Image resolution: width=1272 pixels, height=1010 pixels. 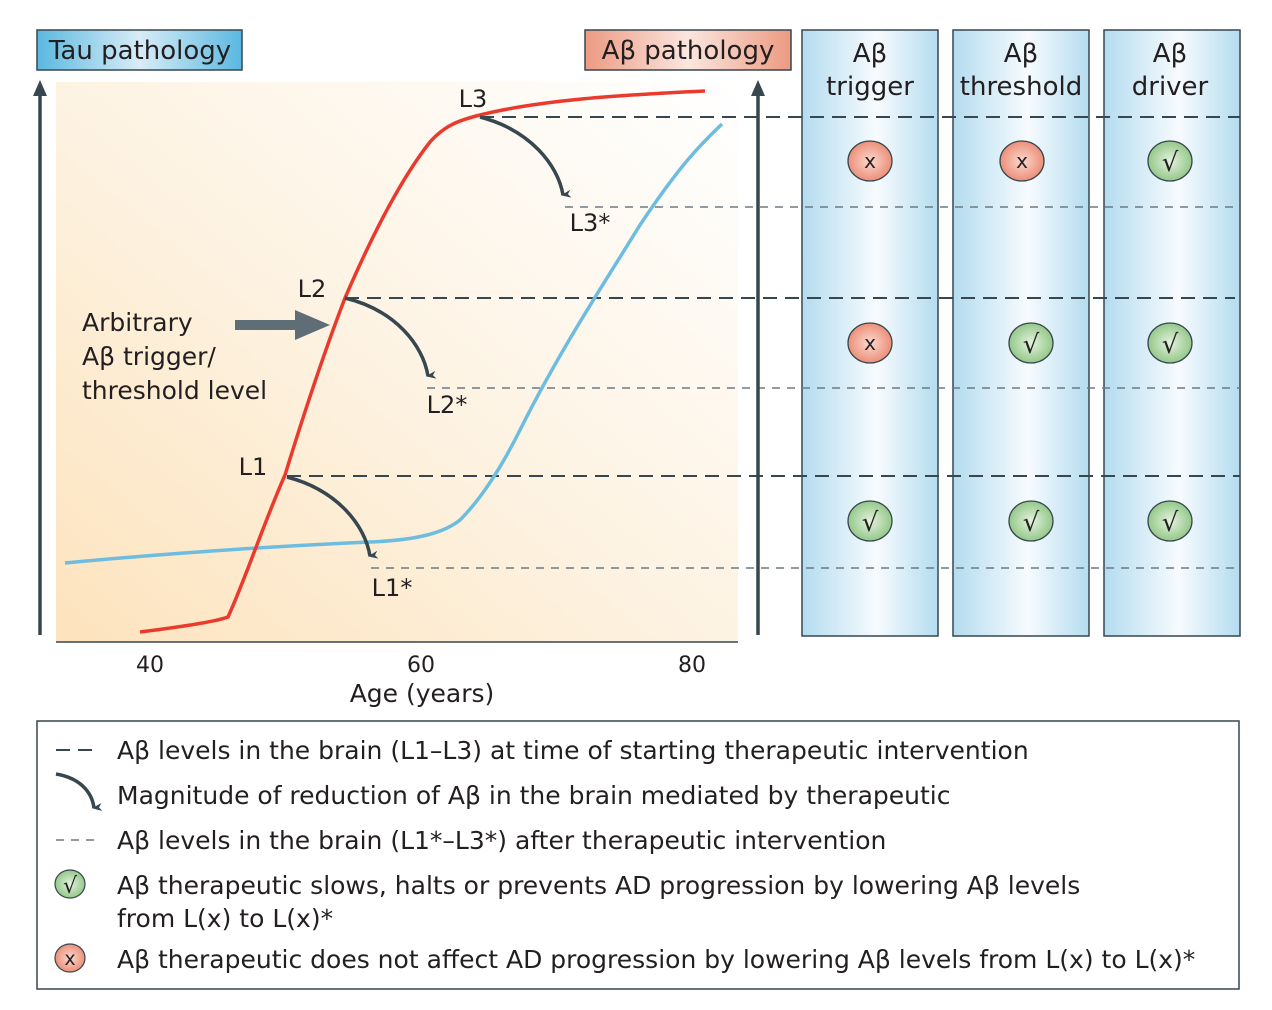 I want to click on abeta-axis-arrow-icon, so click(x=758, y=88).